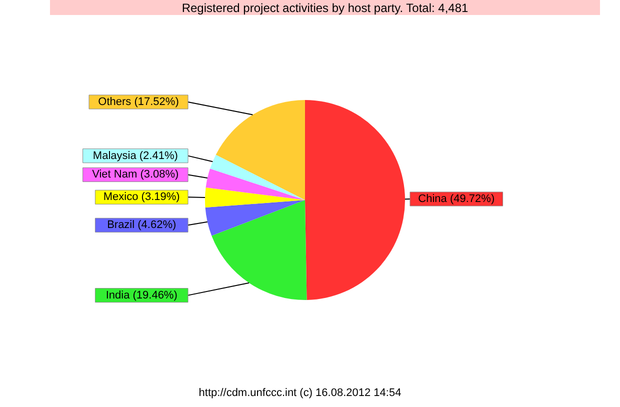  What do you see at coordinates (300, 393) in the screenshot?
I see `text: http://cdm.unfccc.int (c) 16.08.2012 14:54` at bounding box center [300, 393].